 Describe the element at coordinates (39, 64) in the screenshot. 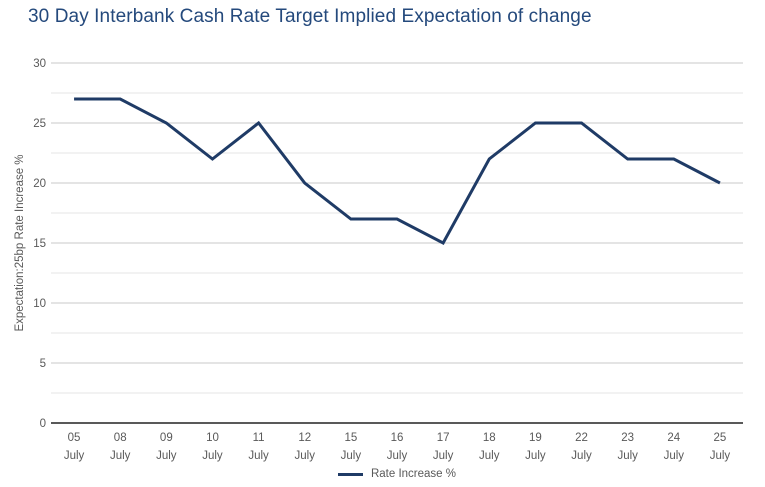

I see `y-tick-label: 30` at that location.